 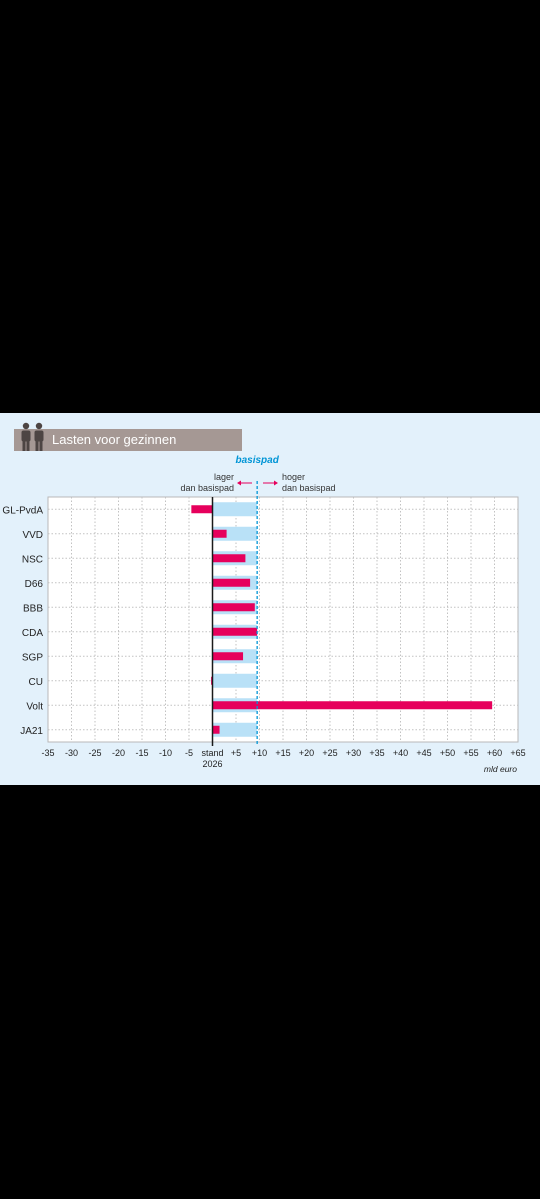 What do you see at coordinates (494, 753) in the screenshot?
I see `x-tick-label: +60` at bounding box center [494, 753].